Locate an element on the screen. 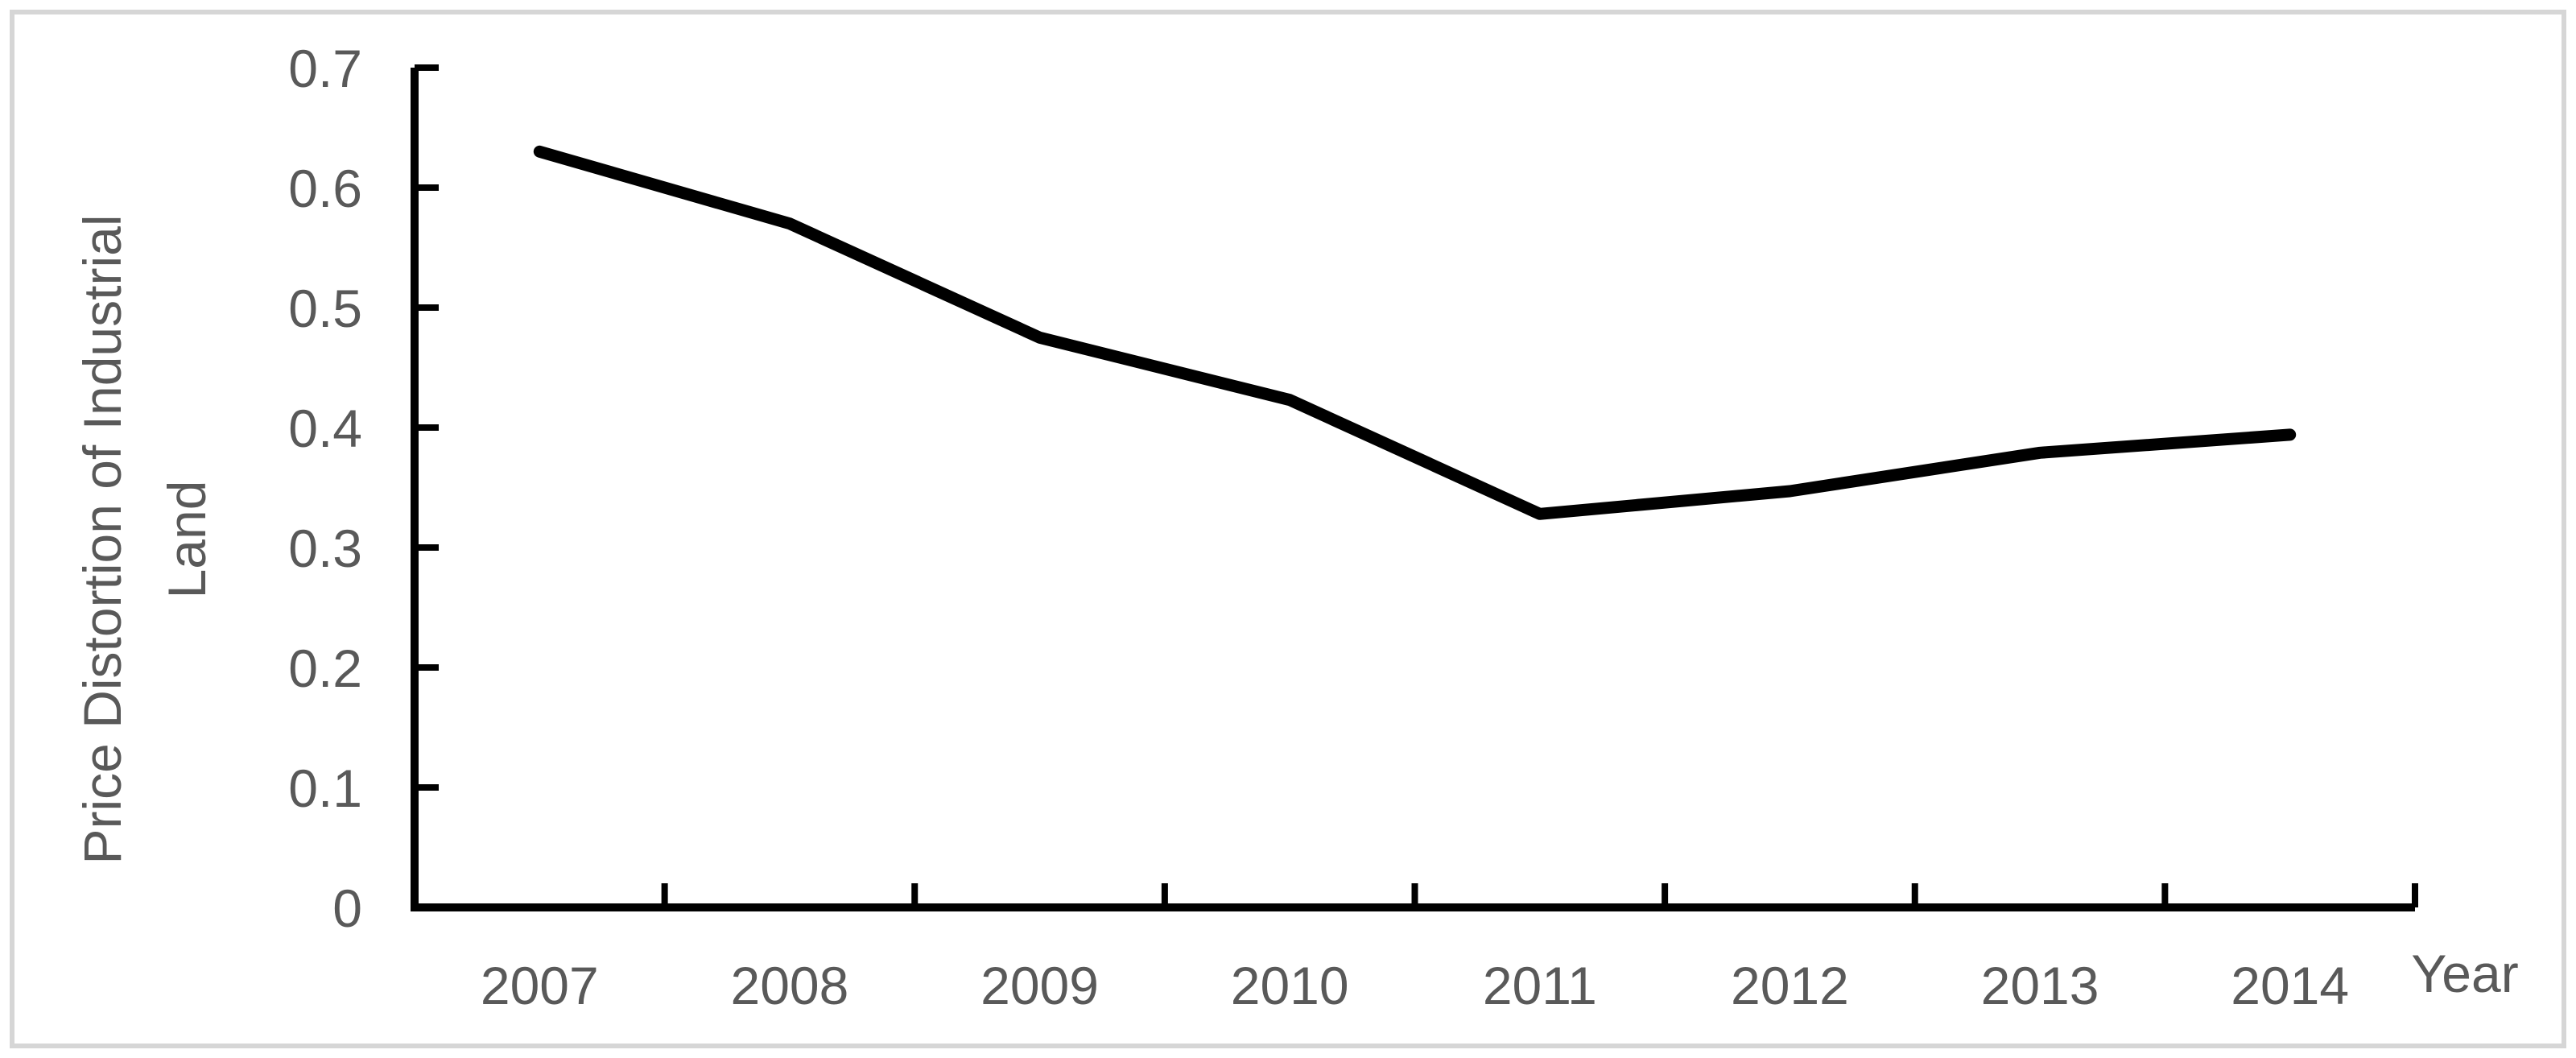  y-axis-title-line2: Land is located at coordinates (187, 540).